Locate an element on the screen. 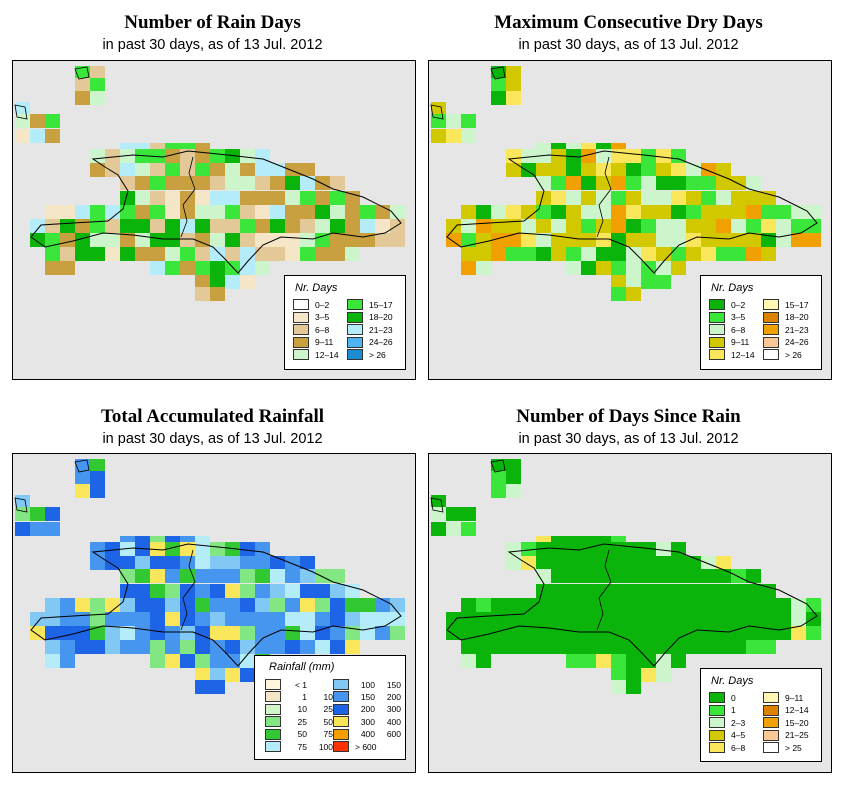  legend-label: 100 150 is located at coordinates (378, 685).